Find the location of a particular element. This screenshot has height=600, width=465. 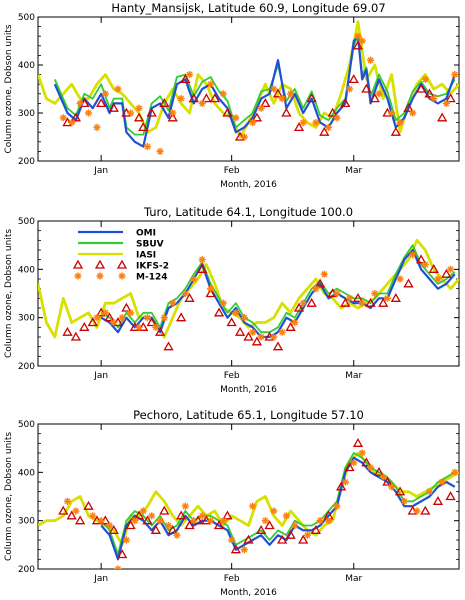

y-axis-label: Column ozone, Dobson units is located at coordinates (9, 293).